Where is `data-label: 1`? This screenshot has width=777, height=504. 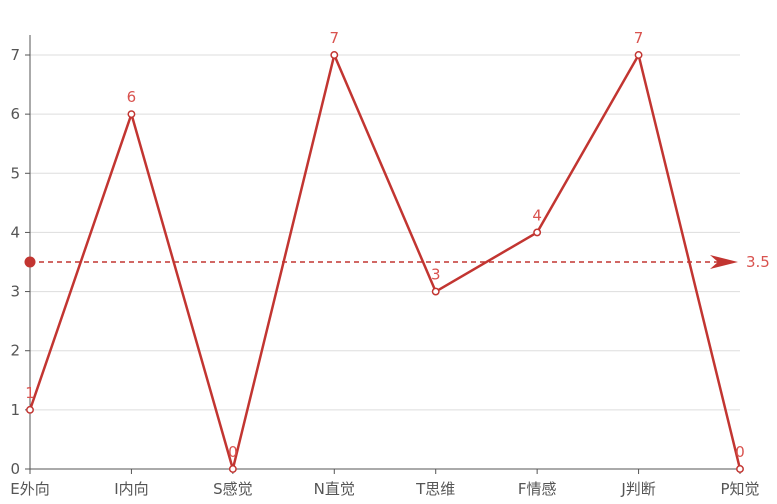 data-label: 1 is located at coordinates (30, 393).